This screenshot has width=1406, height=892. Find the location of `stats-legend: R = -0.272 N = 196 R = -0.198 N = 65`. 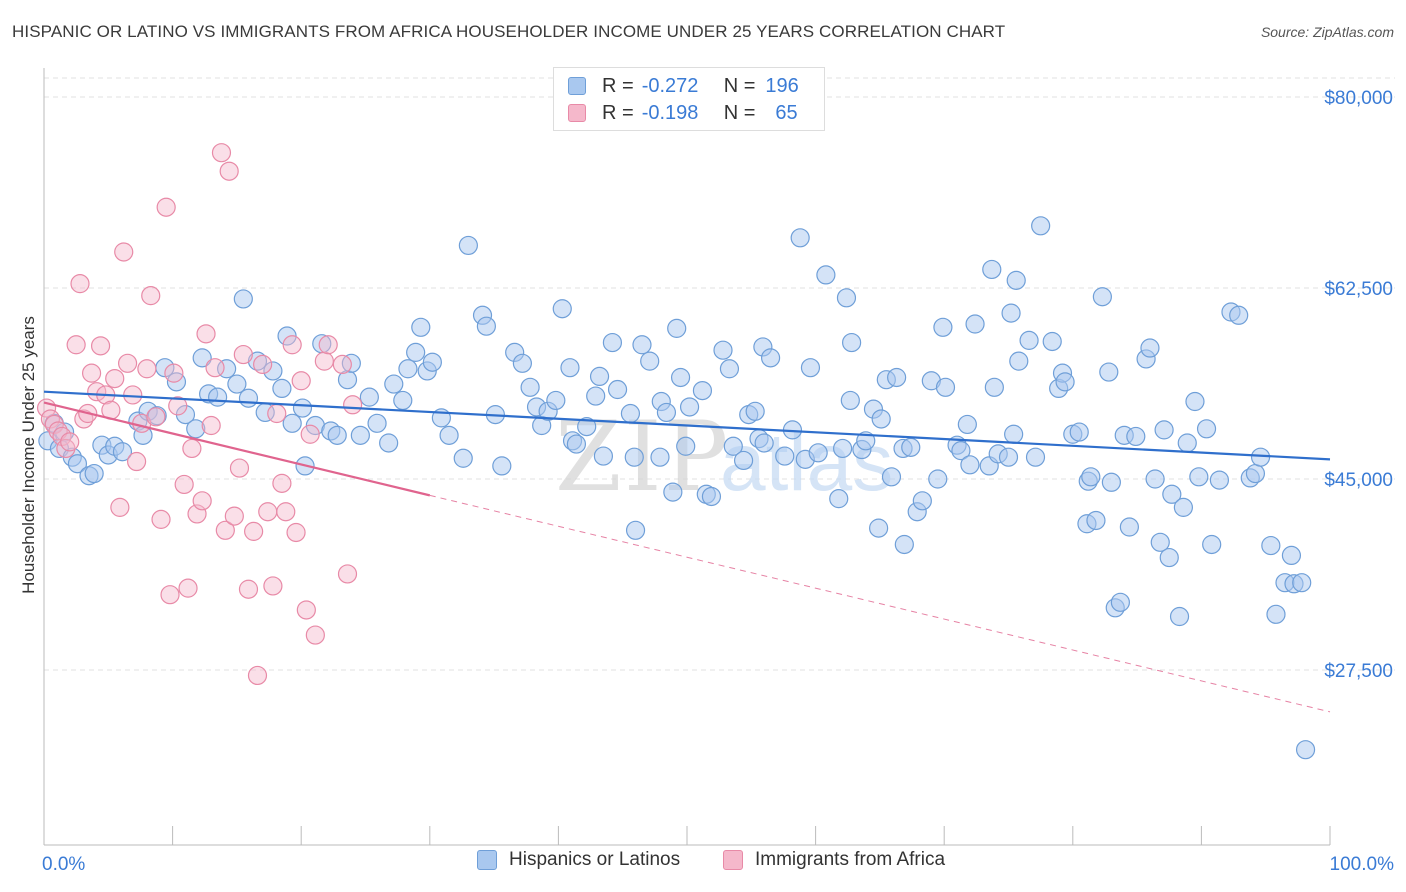

stats-legend: R = -0.272 N = 196 R = -0.198 N = 65 is located at coordinates (689, 99).